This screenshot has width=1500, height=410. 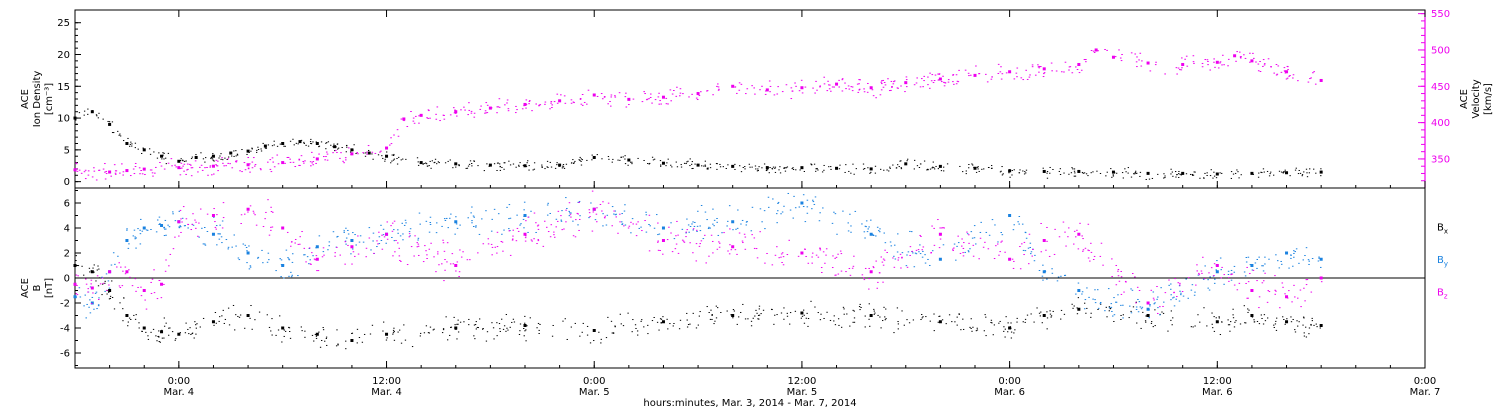 What do you see at coordinates (1217, 174) in the screenshot?
I see `density-point` at bounding box center [1217, 174].